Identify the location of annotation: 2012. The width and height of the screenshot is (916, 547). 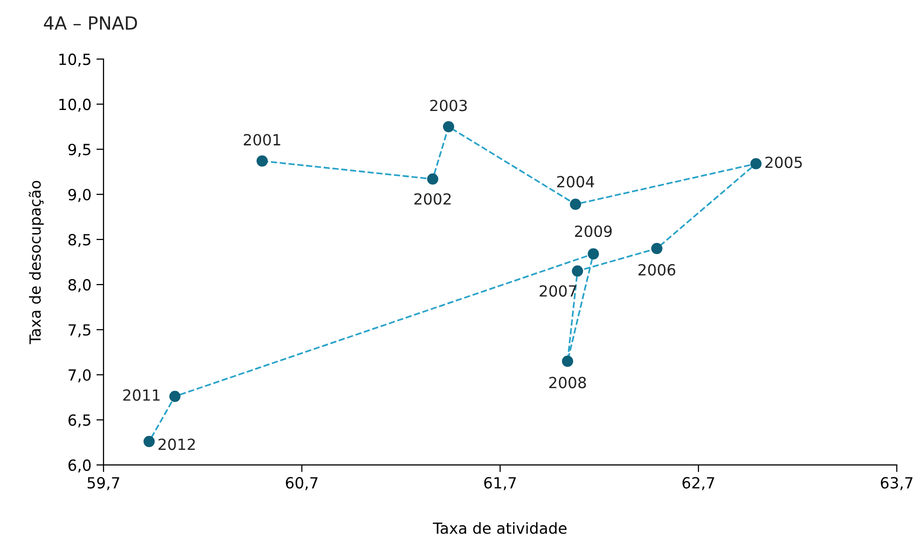
(176, 444).